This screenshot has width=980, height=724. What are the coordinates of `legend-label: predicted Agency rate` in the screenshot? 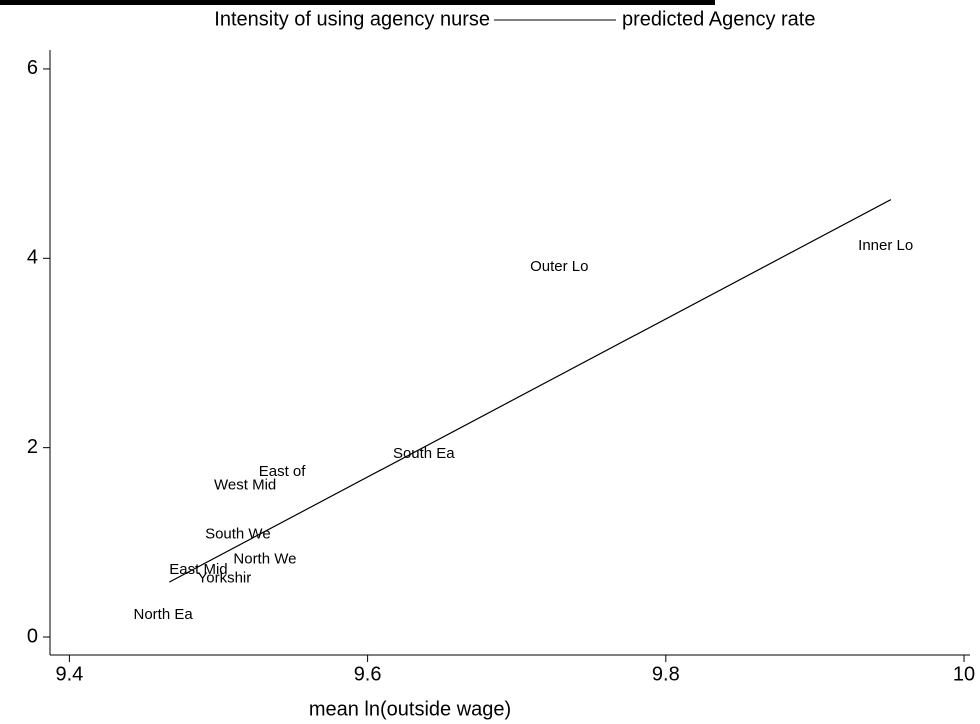 It's located at (718, 19).